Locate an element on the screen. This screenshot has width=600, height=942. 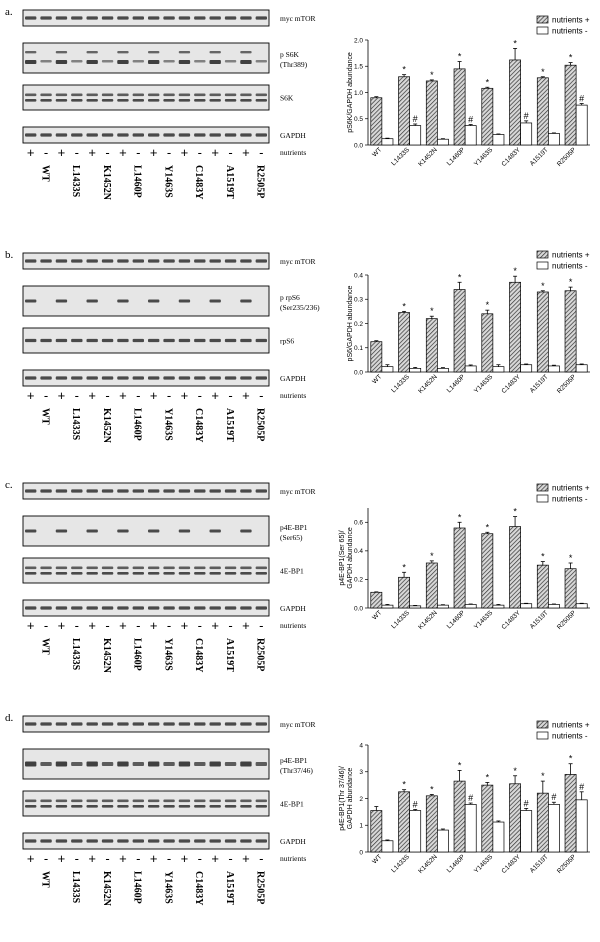
x-tick-label: C1483Y is located at coordinates (511, 384).